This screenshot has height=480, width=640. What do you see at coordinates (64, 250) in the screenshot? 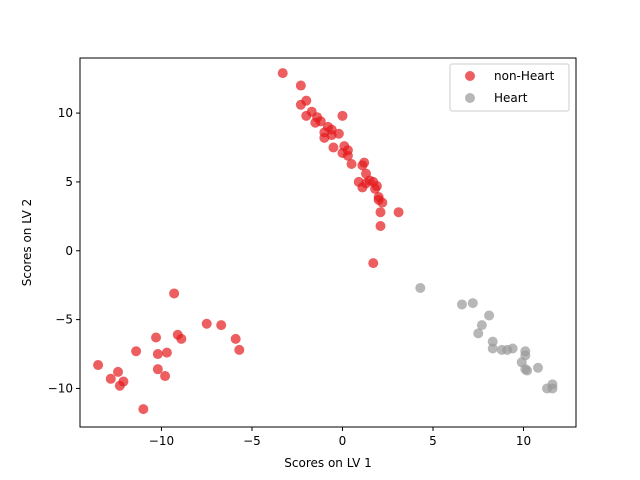
I see `y-axis-ticks: −10 −5 0 5 10` at bounding box center [64, 250].